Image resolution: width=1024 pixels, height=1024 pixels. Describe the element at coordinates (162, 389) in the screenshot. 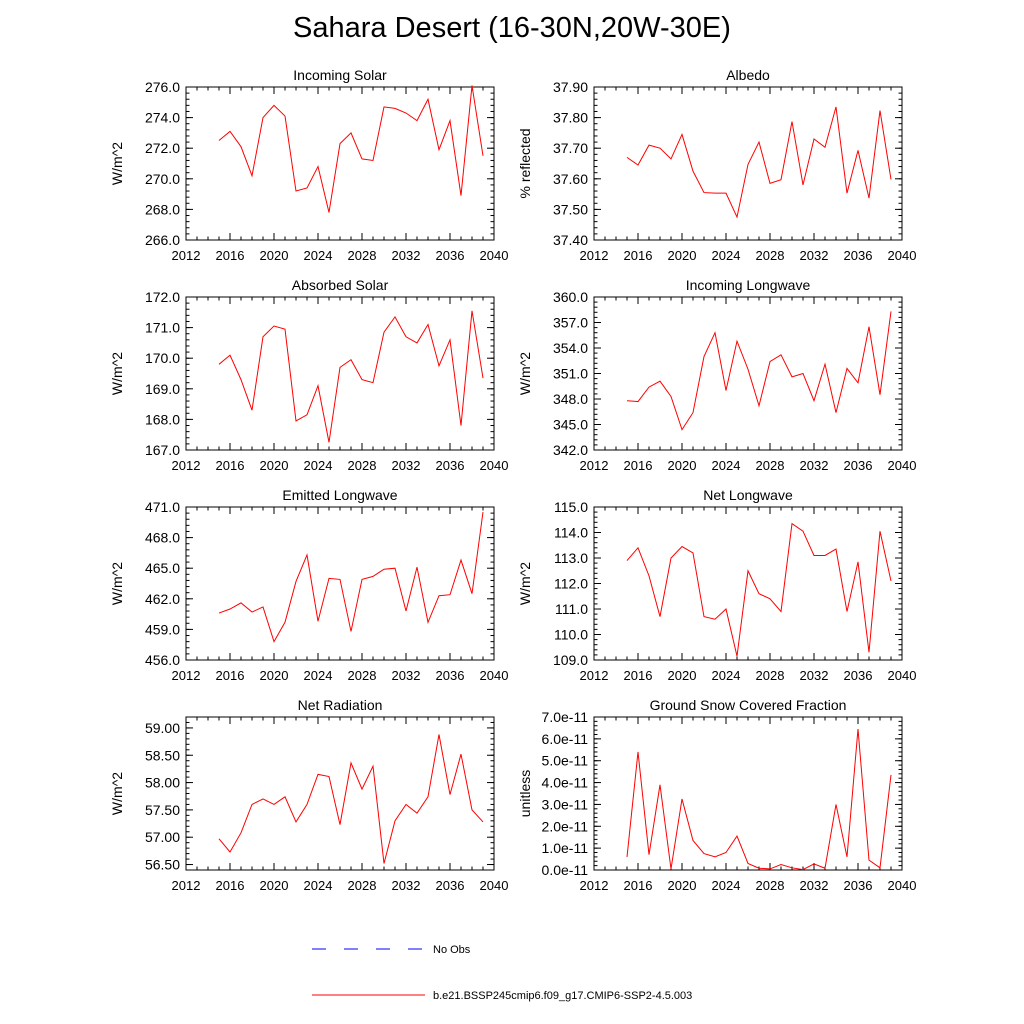

I see `y-tick-label: 169.0` at that location.